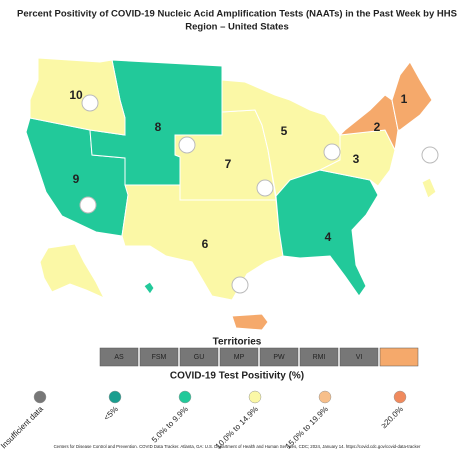 This screenshot has width=474, height=454. What do you see at coordinates (22, 427) in the screenshot?
I see `legend-label: Insufficient data` at bounding box center [22, 427].